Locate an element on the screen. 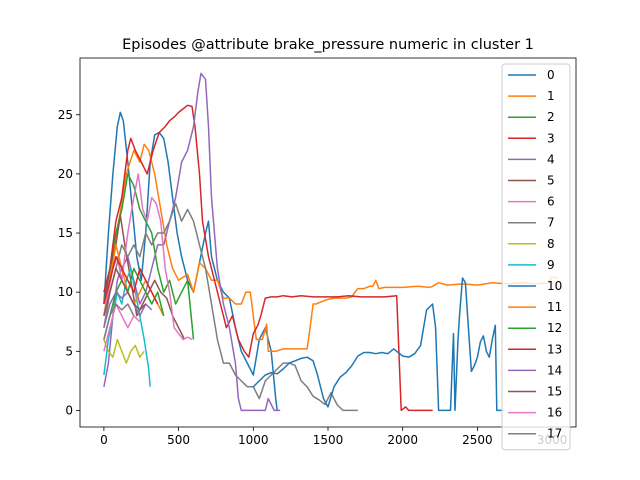  legend-label: 4 is located at coordinates (551, 159).